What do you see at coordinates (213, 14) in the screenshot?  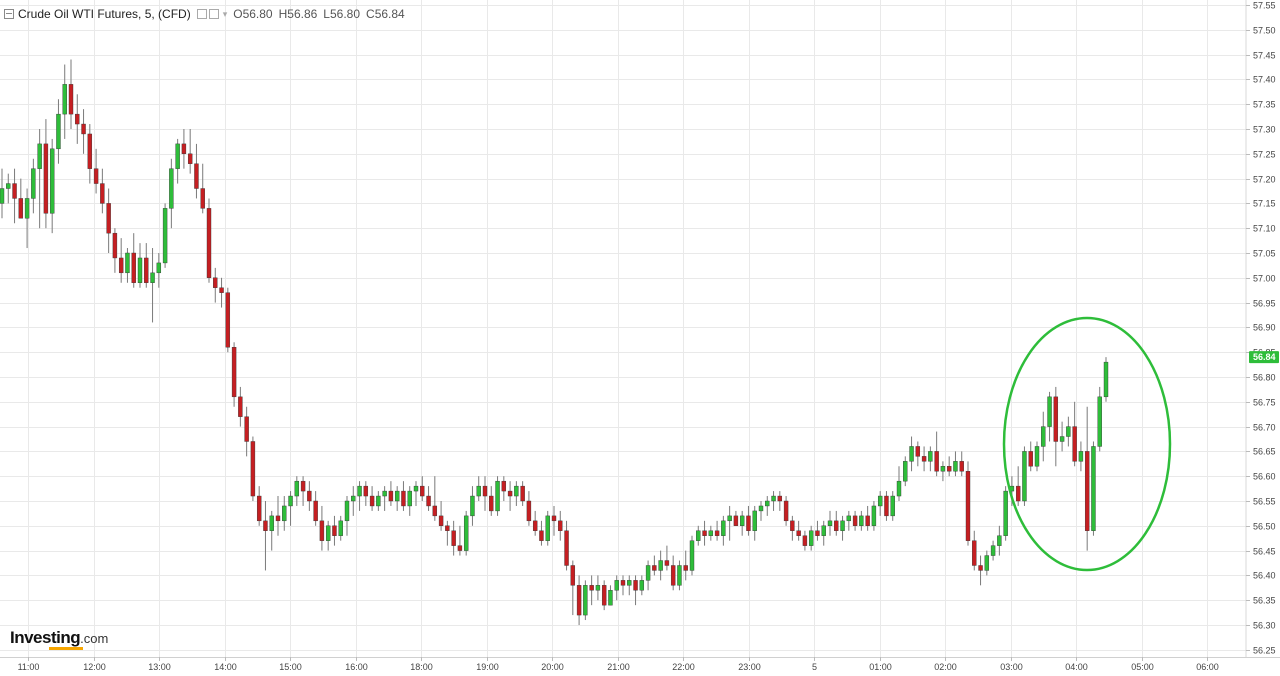 I see `settings-icon` at bounding box center [213, 14].